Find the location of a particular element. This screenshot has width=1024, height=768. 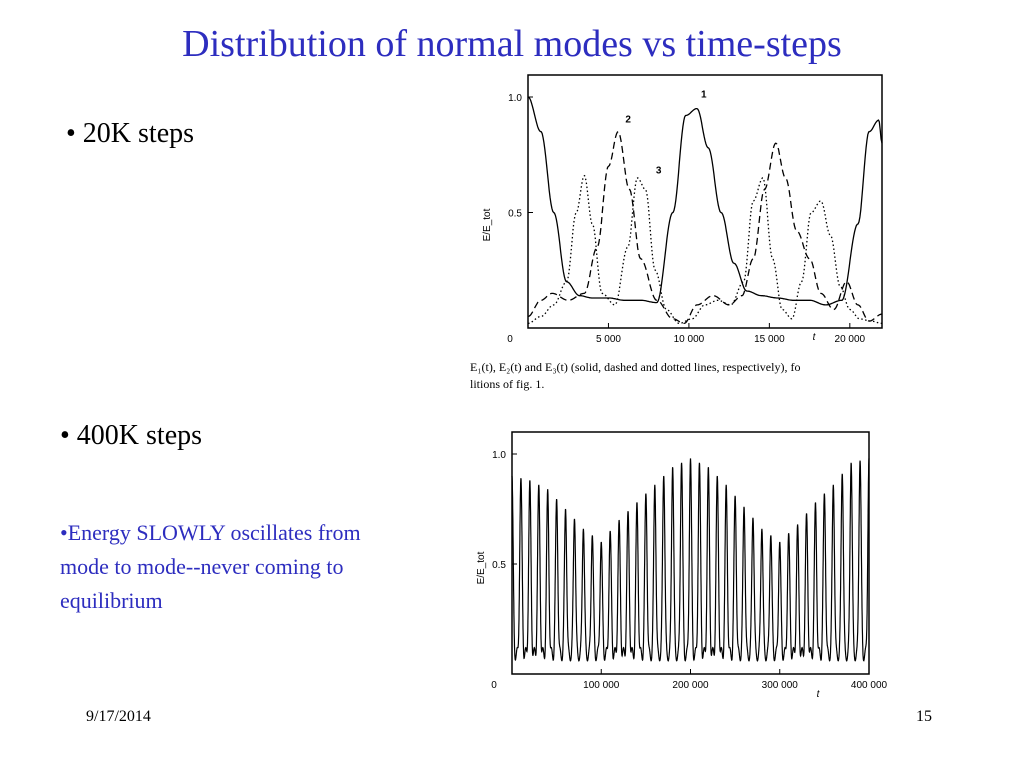

chart1-series-label: 2 is located at coordinates (628, 120).